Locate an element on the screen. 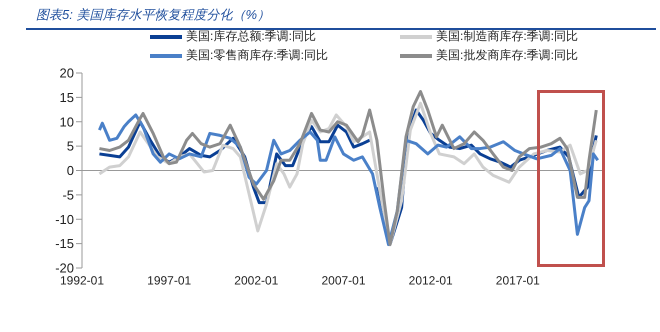 The width and height of the screenshot is (660, 332). x-tick-label: 2007-01 is located at coordinates (343, 281).